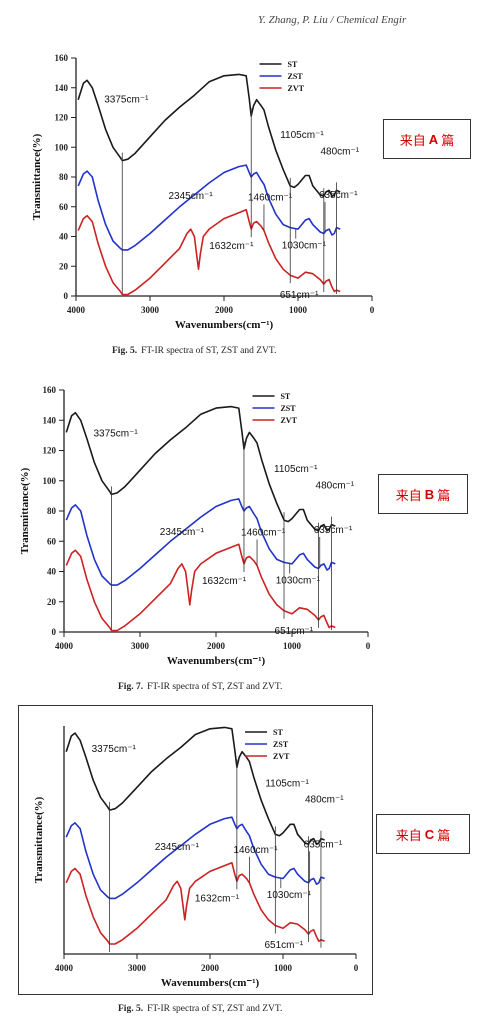 The image size is (490, 1023). Describe the element at coordinates (423, 494) in the screenshot. I see `source-label-b: 来自 B 篇` at that location.